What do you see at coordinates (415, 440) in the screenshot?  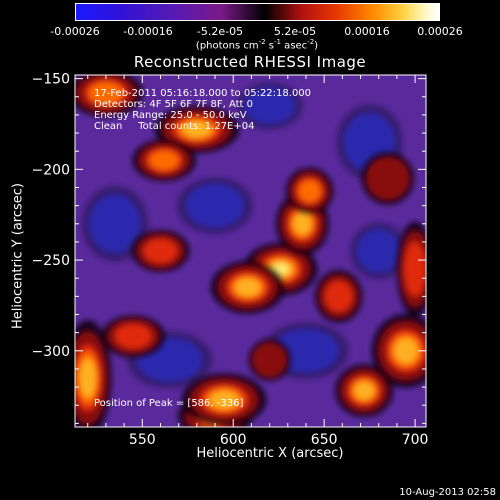 I see `x-tick-label: 700` at bounding box center [415, 440].